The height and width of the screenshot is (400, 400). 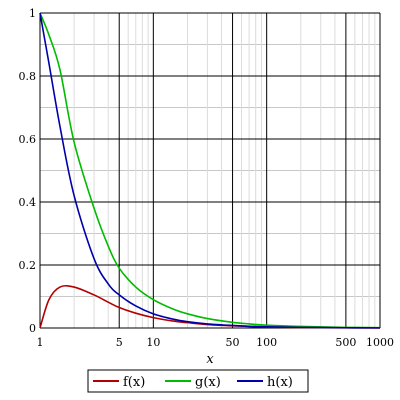 What do you see at coordinates (134, 382) in the screenshot?
I see `legend-label-1: f(x)` at bounding box center [134, 382].